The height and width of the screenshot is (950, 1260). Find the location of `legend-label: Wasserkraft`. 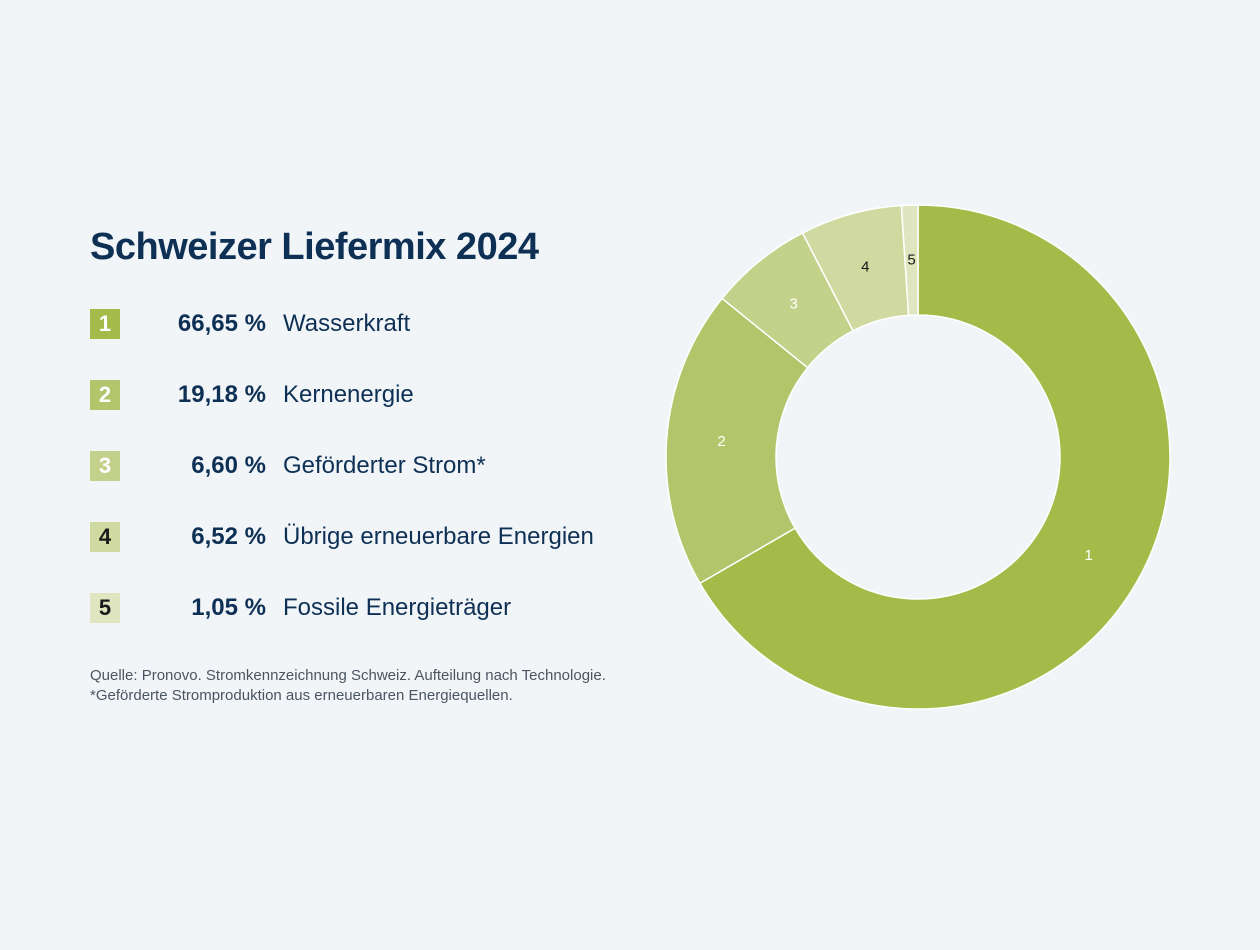

legend-label: Wasserkraft is located at coordinates (347, 323).